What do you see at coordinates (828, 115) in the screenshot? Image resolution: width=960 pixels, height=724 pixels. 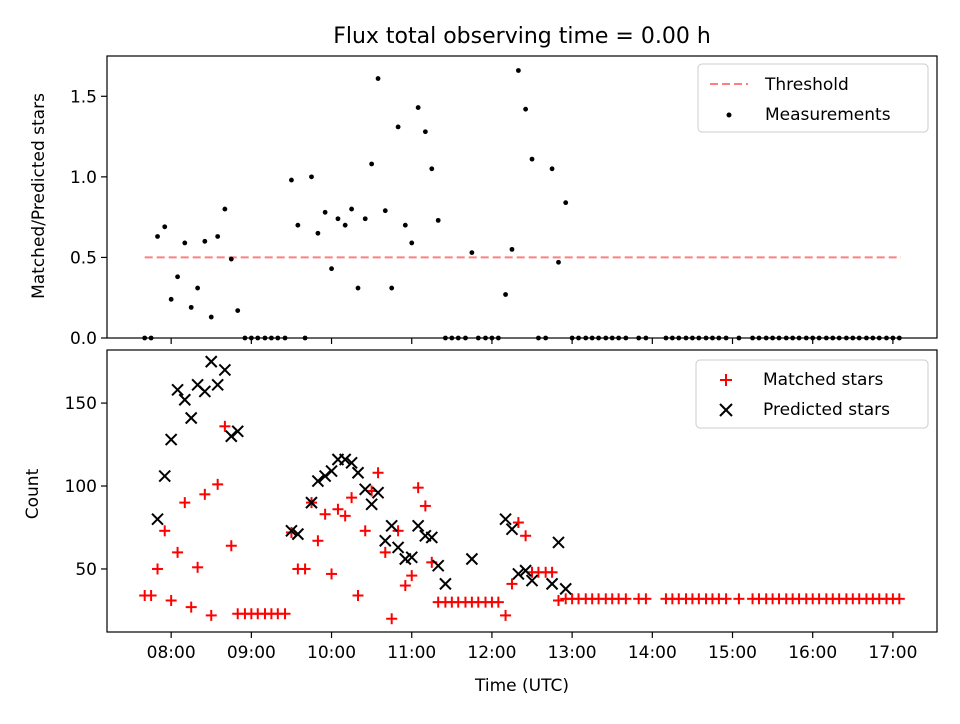 I see `legend-measurements-label: Measurements` at bounding box center [828, 115].